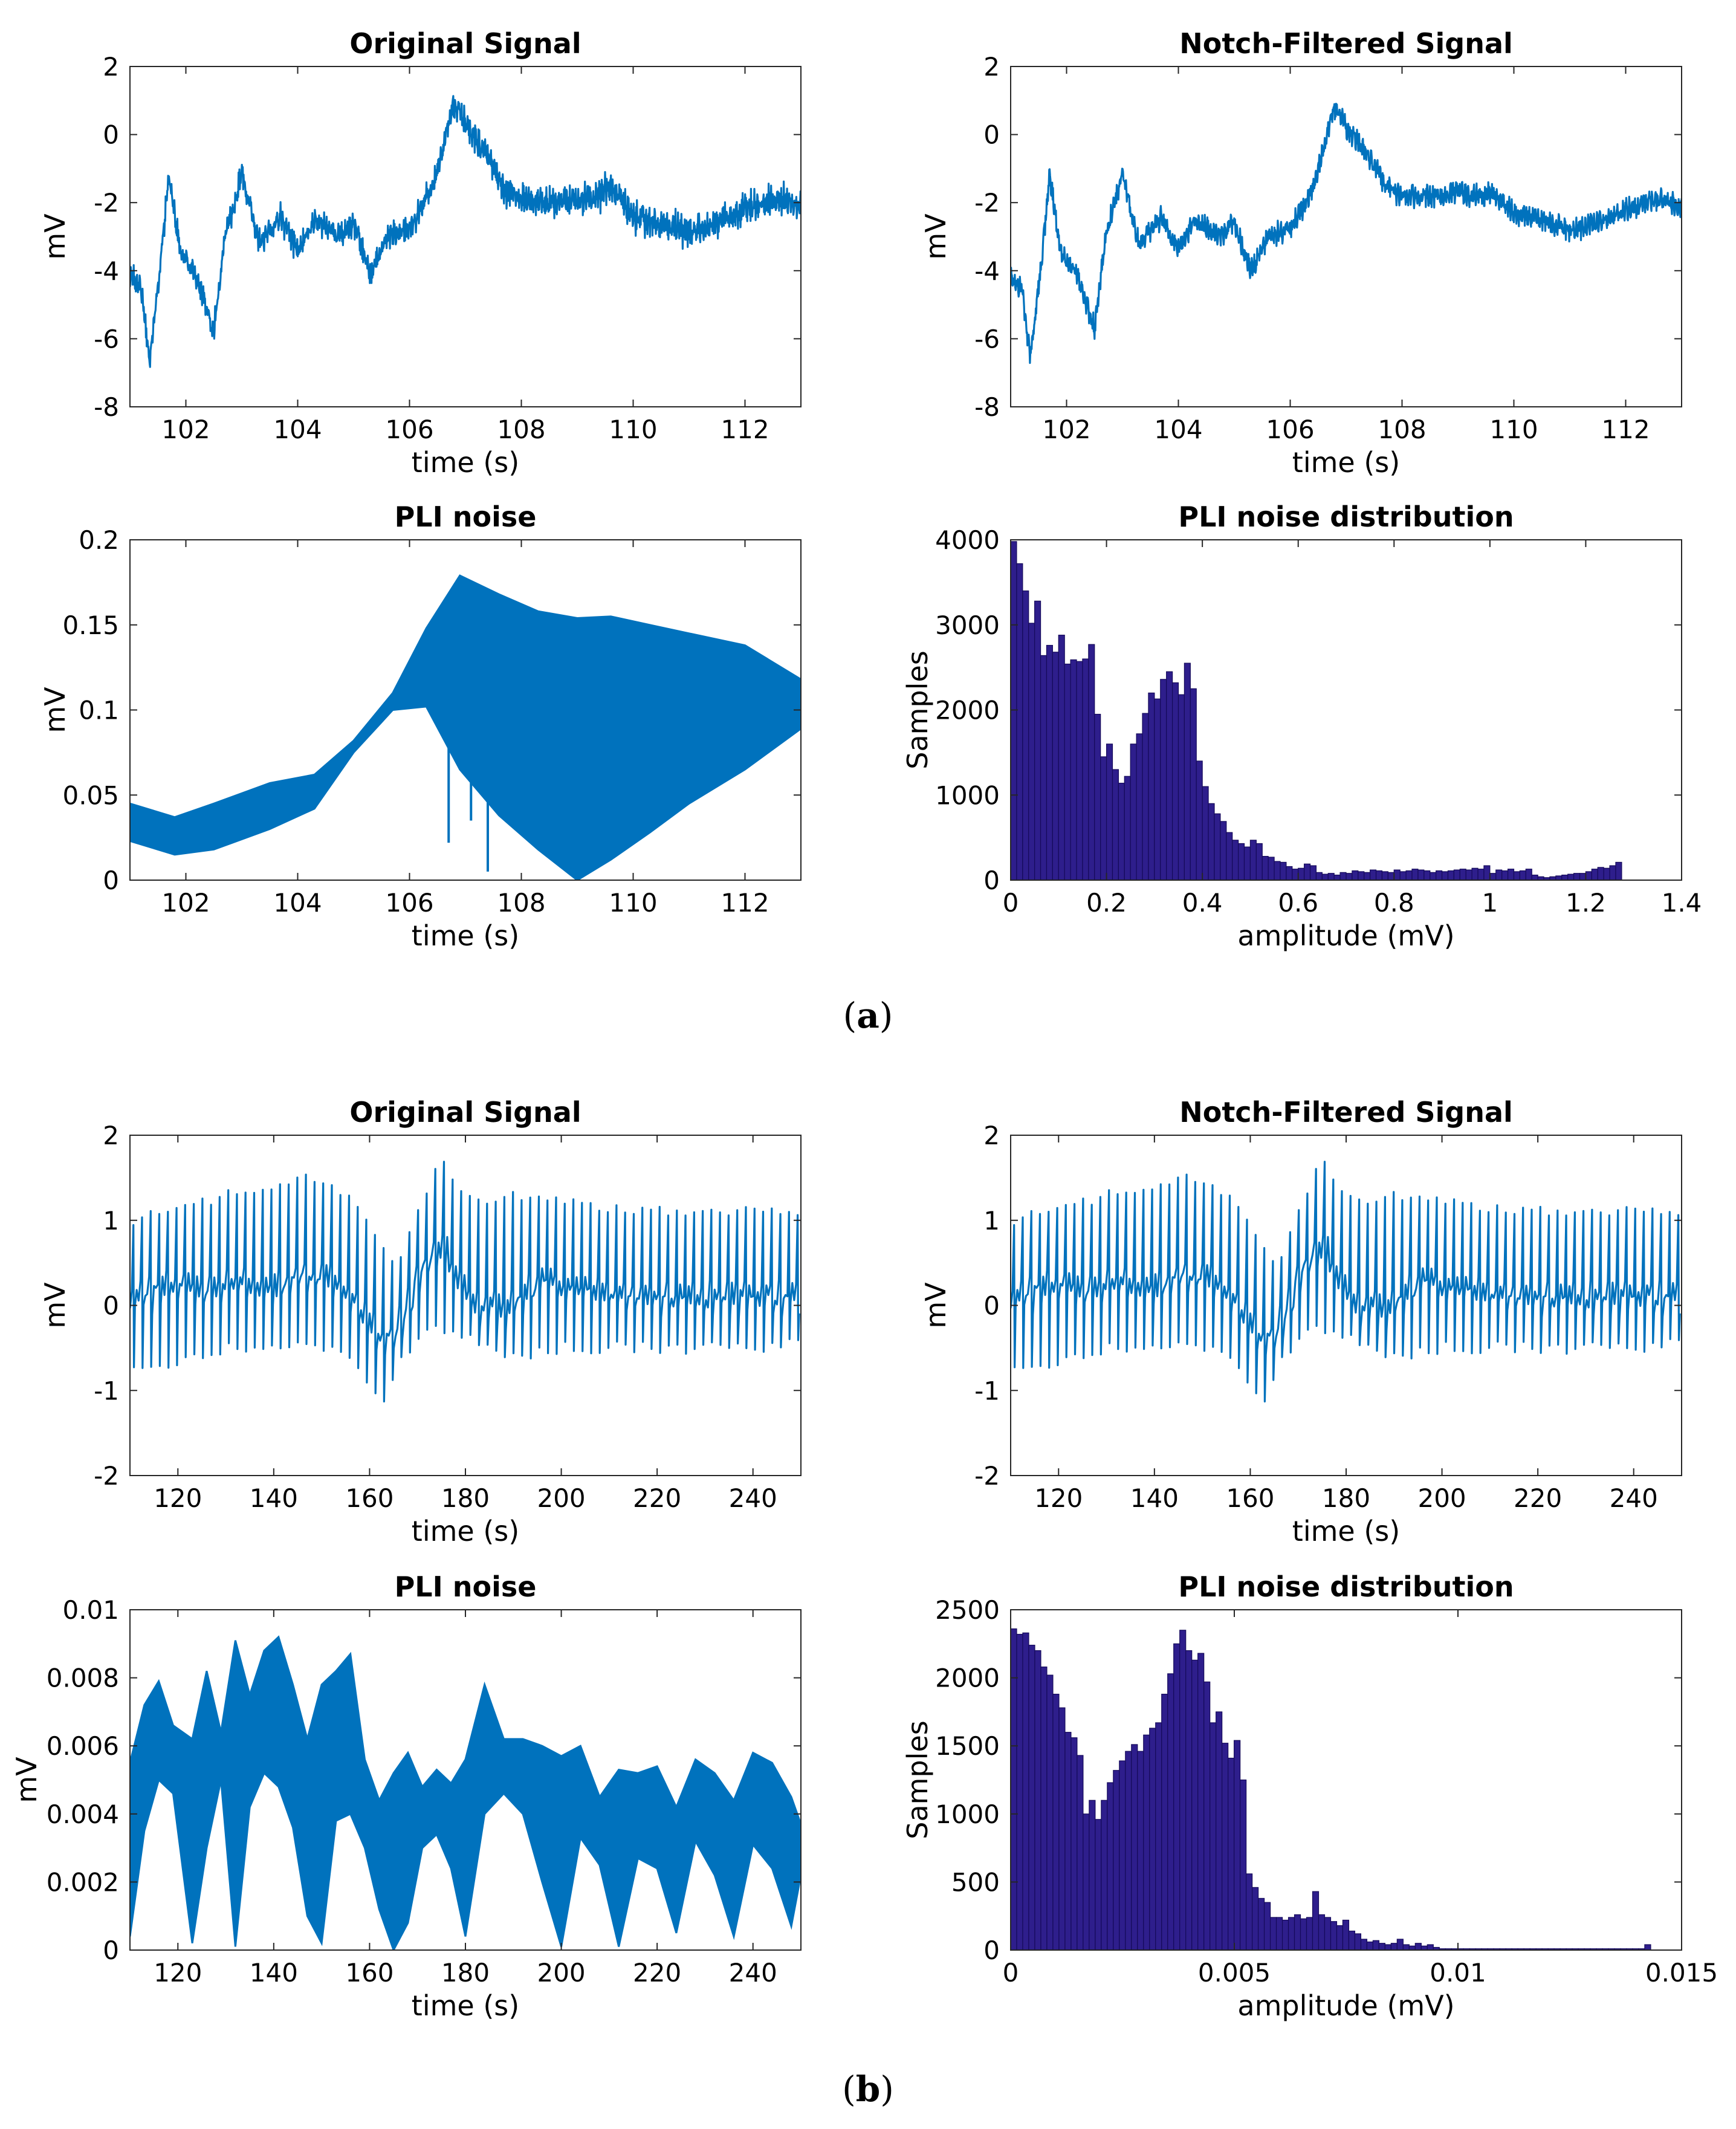 This screenshot has height=2129, width=1736. I want to click on plot-area, so click(465, 1792).